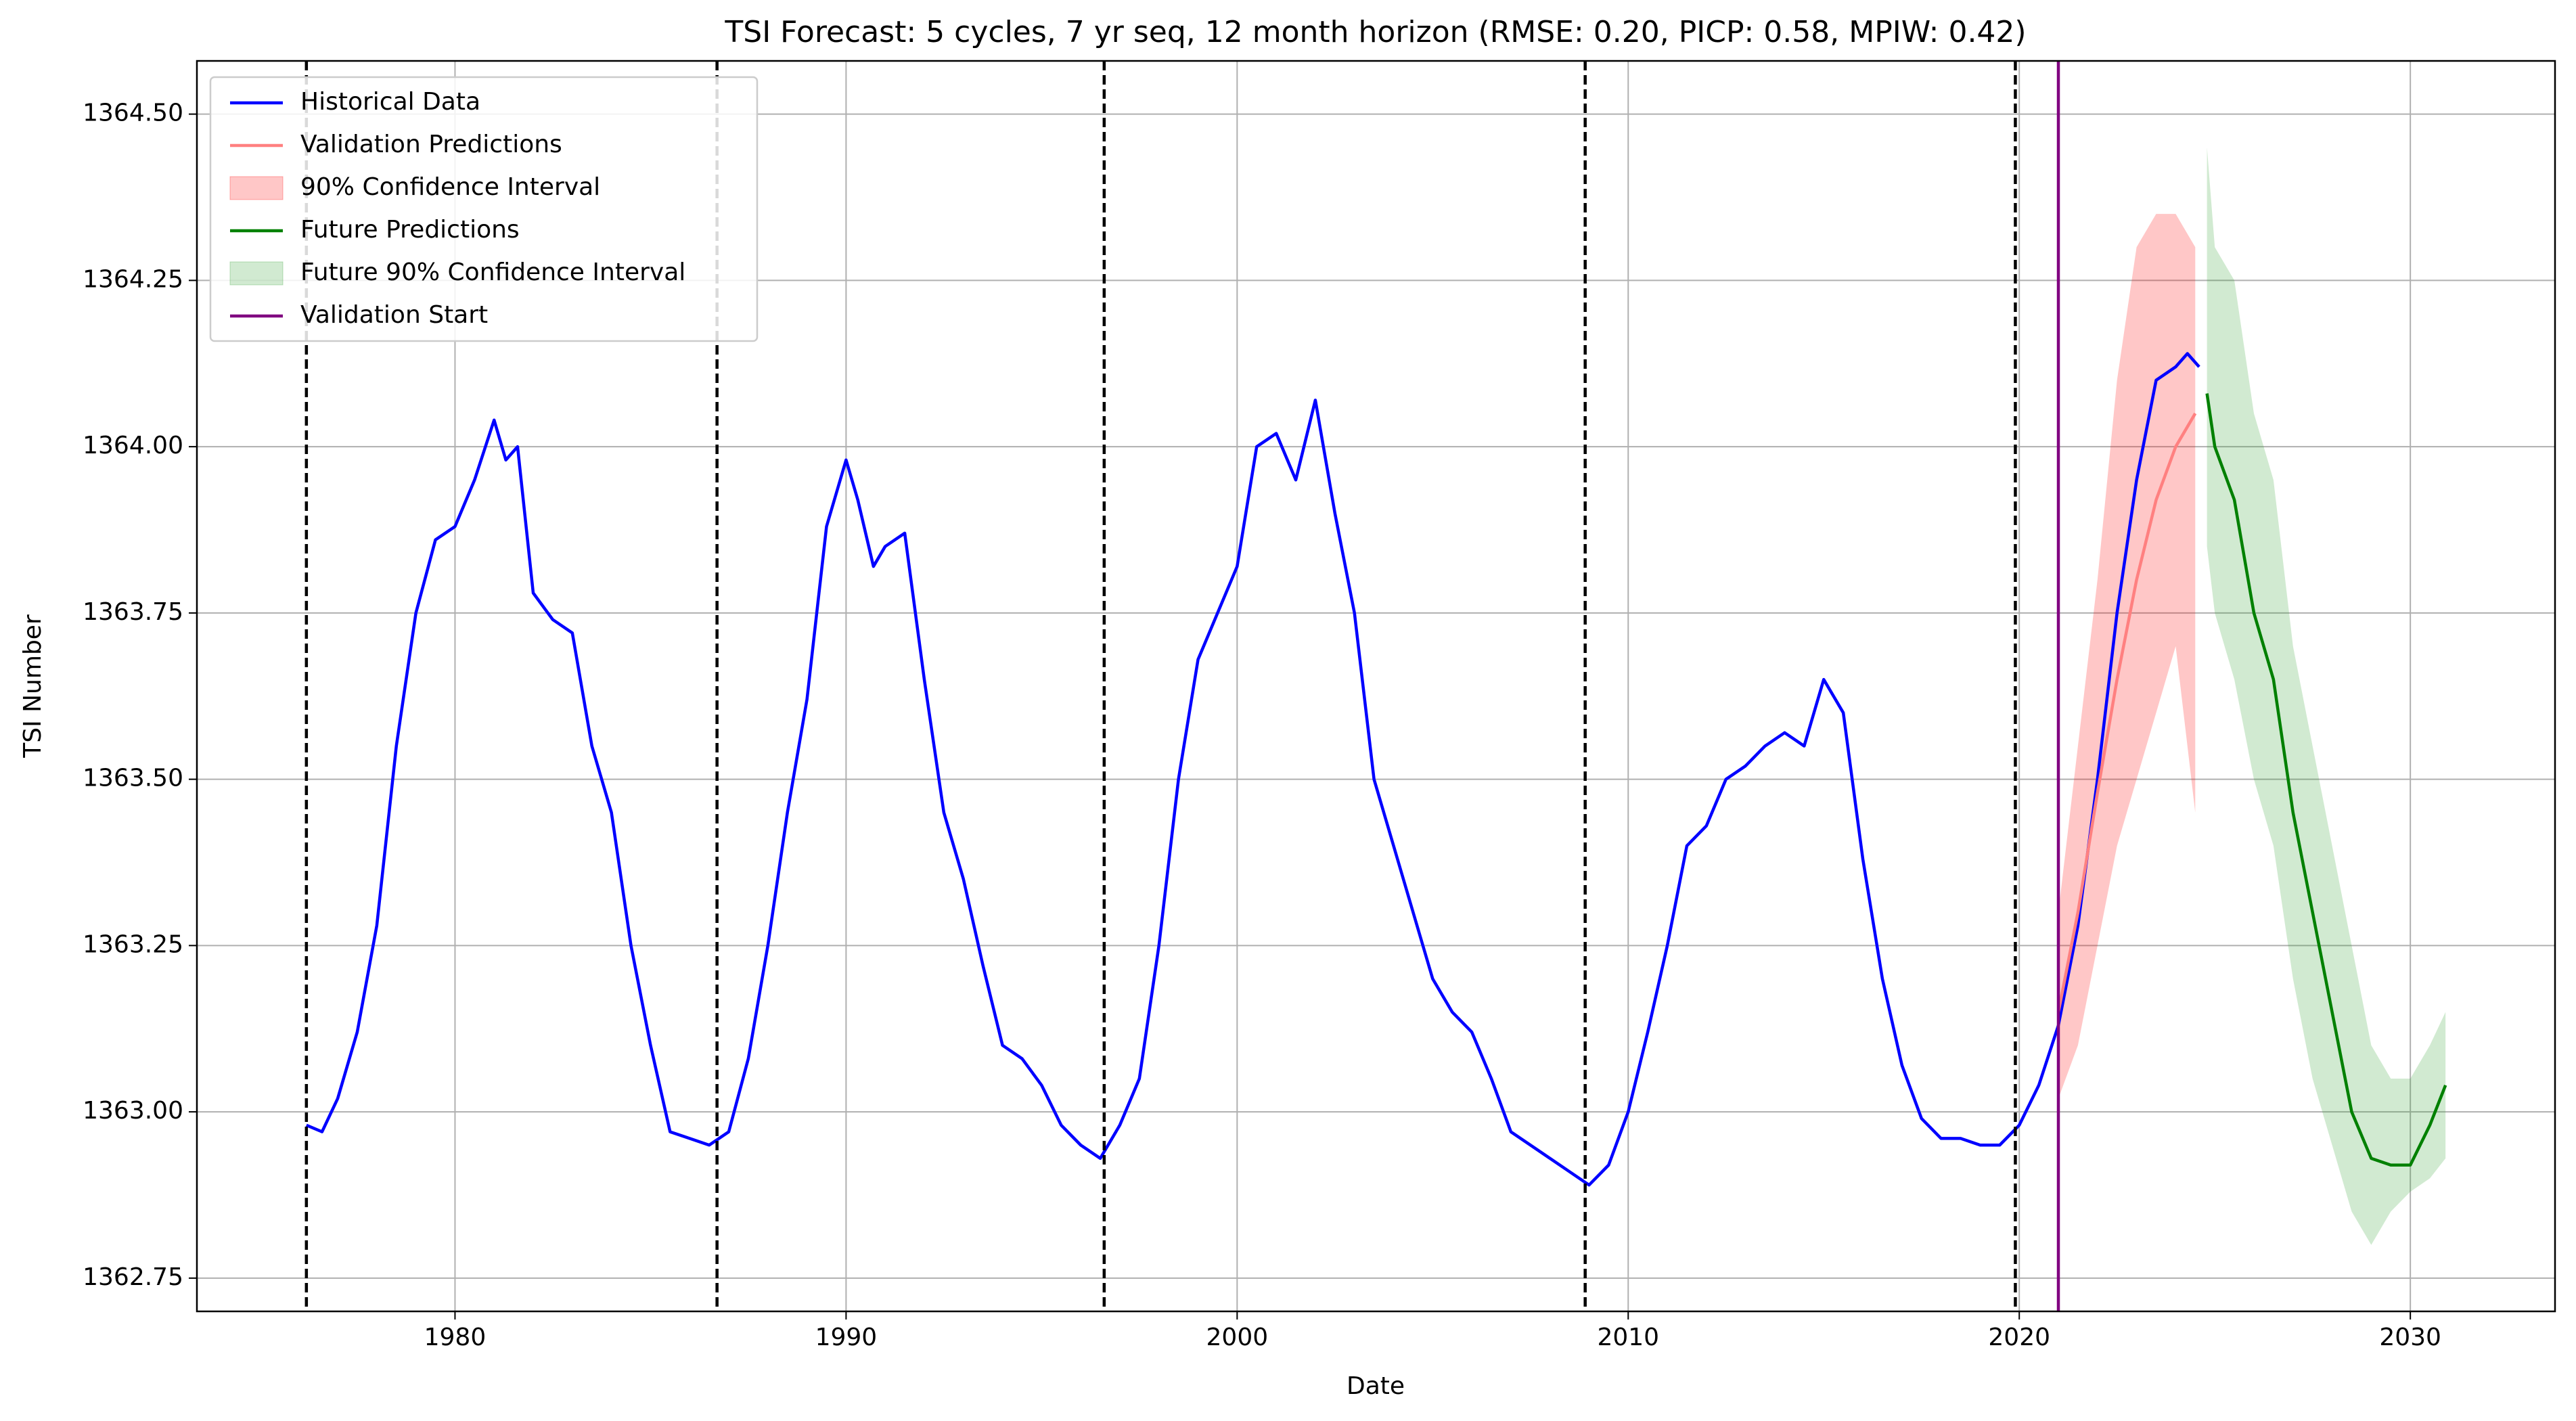 The width and height of the screenshot is (2576, 1421). I want to click on y-tick-label: 1363.00, so click(133, 1111).